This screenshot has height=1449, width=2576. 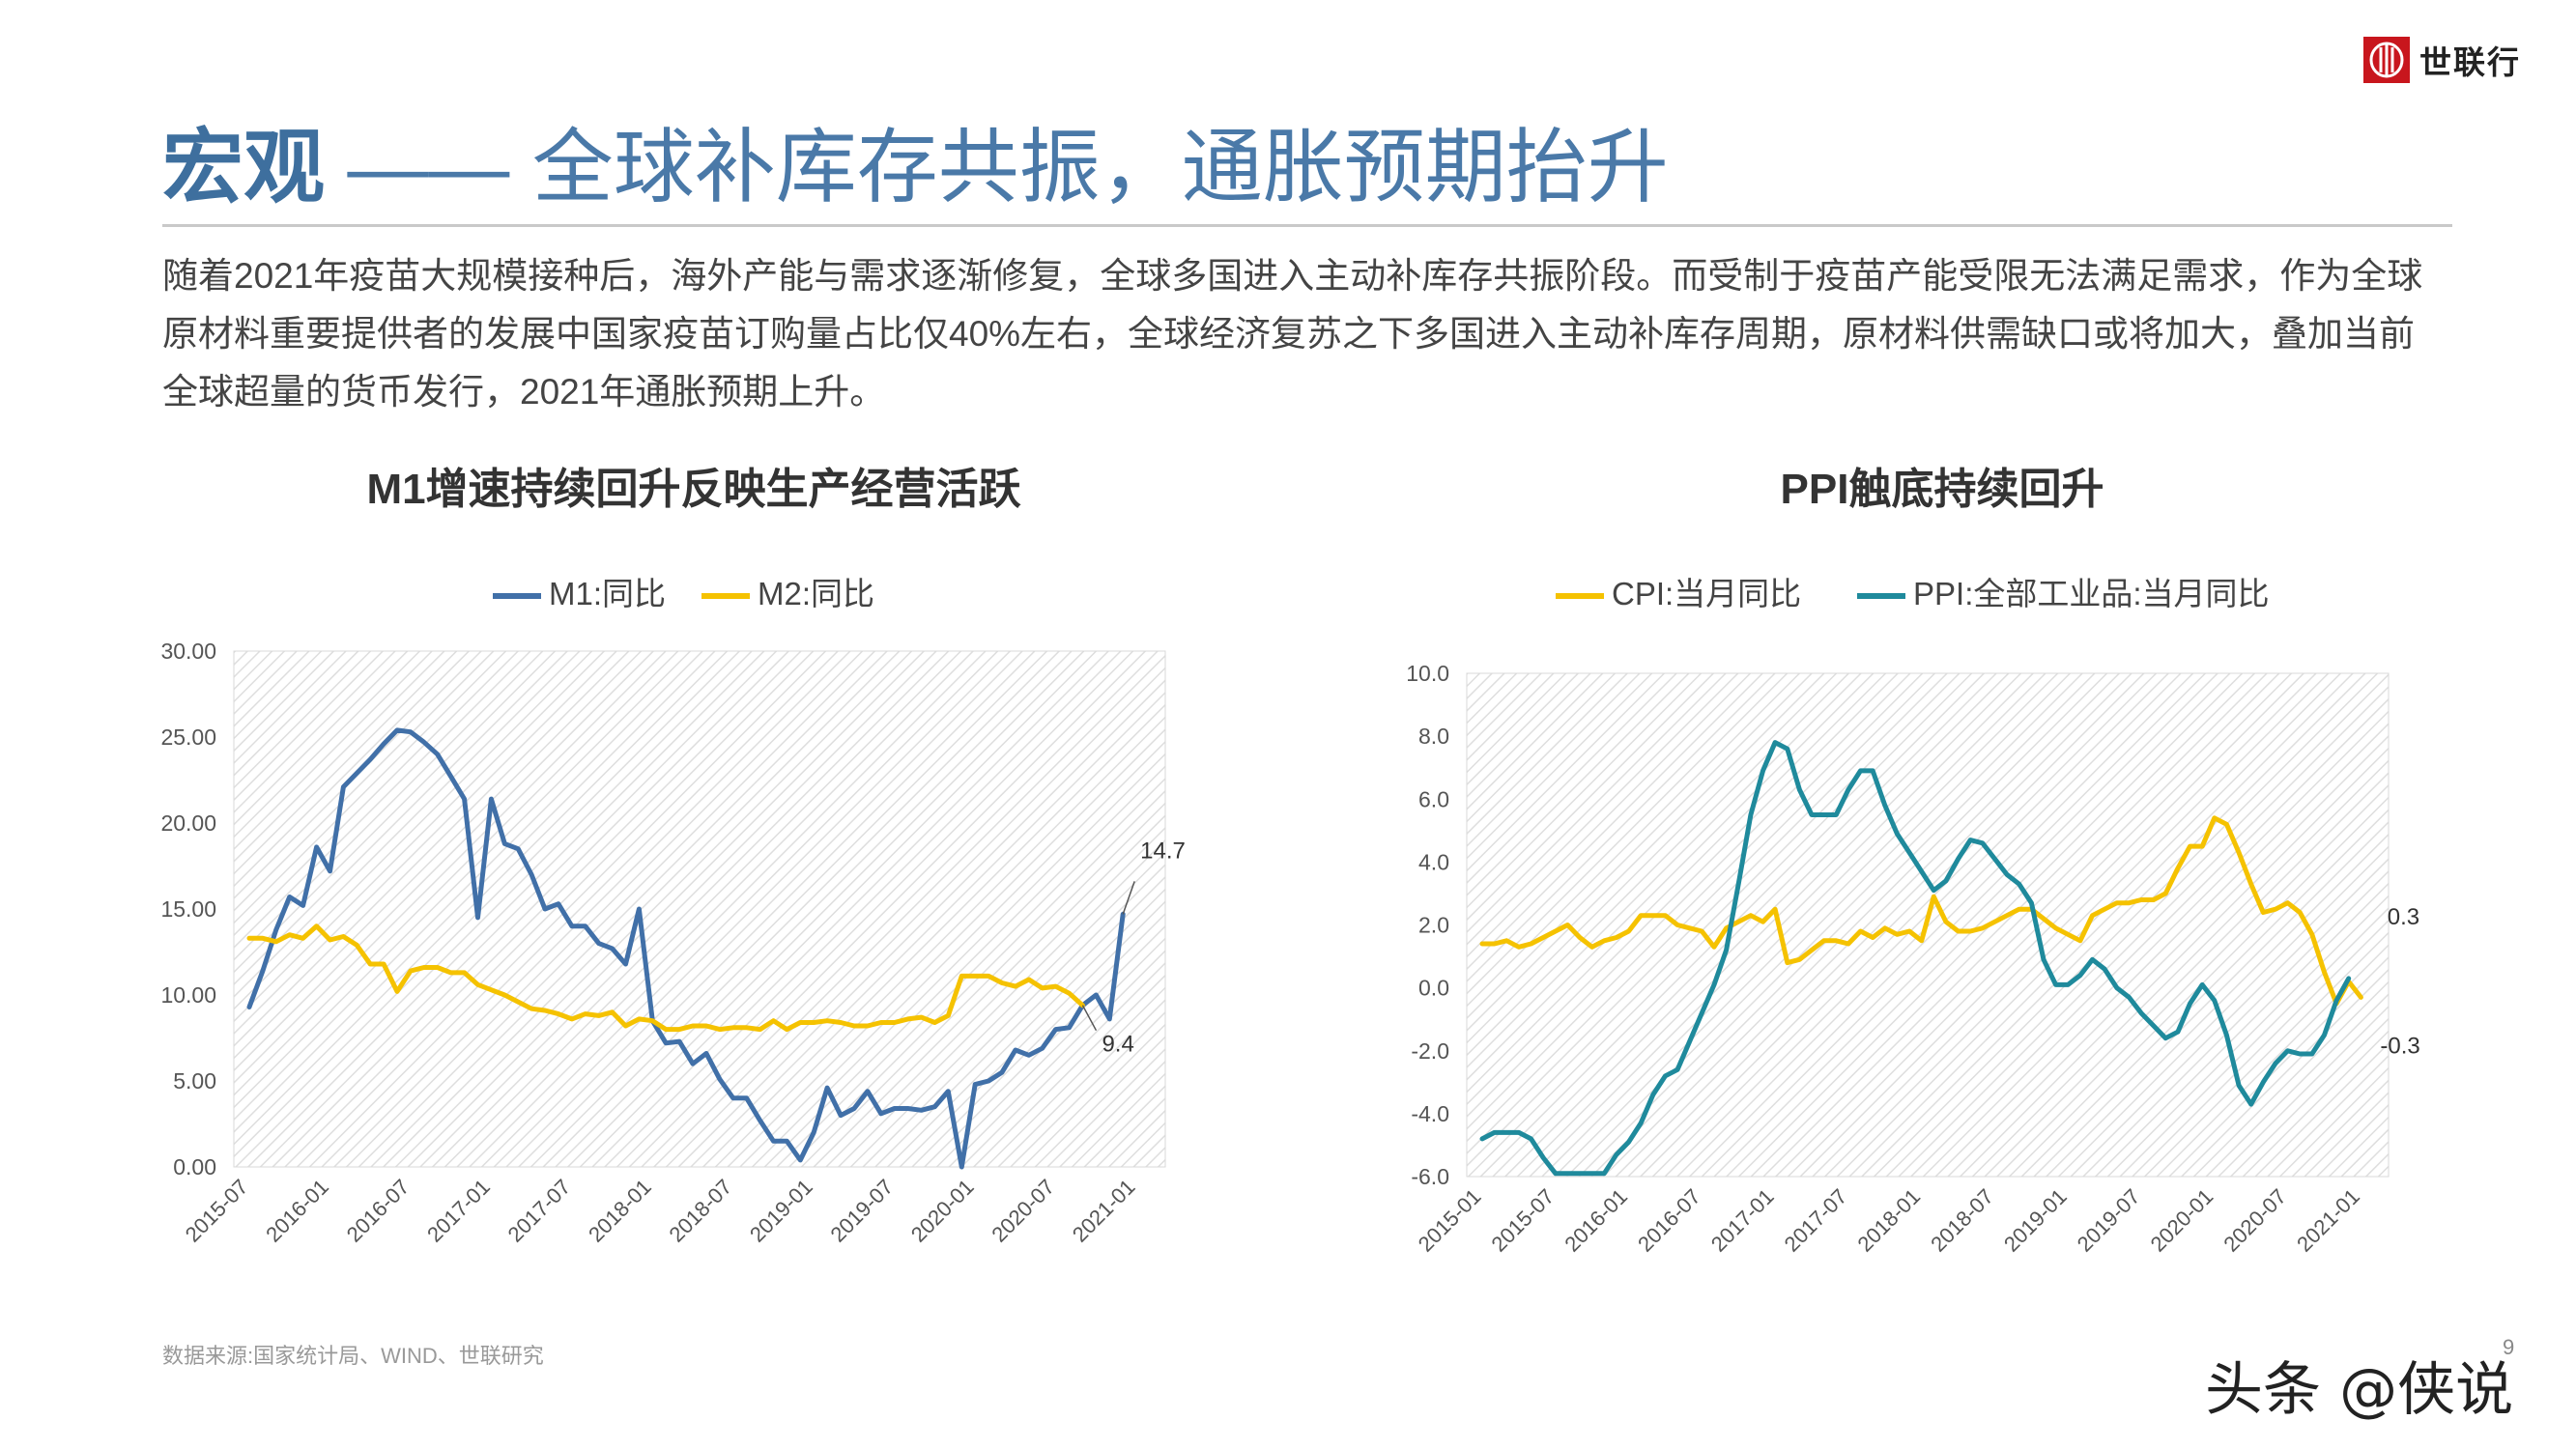 I want to click on chart-0-y-tick: 20.00, so click(x=188, y=823).